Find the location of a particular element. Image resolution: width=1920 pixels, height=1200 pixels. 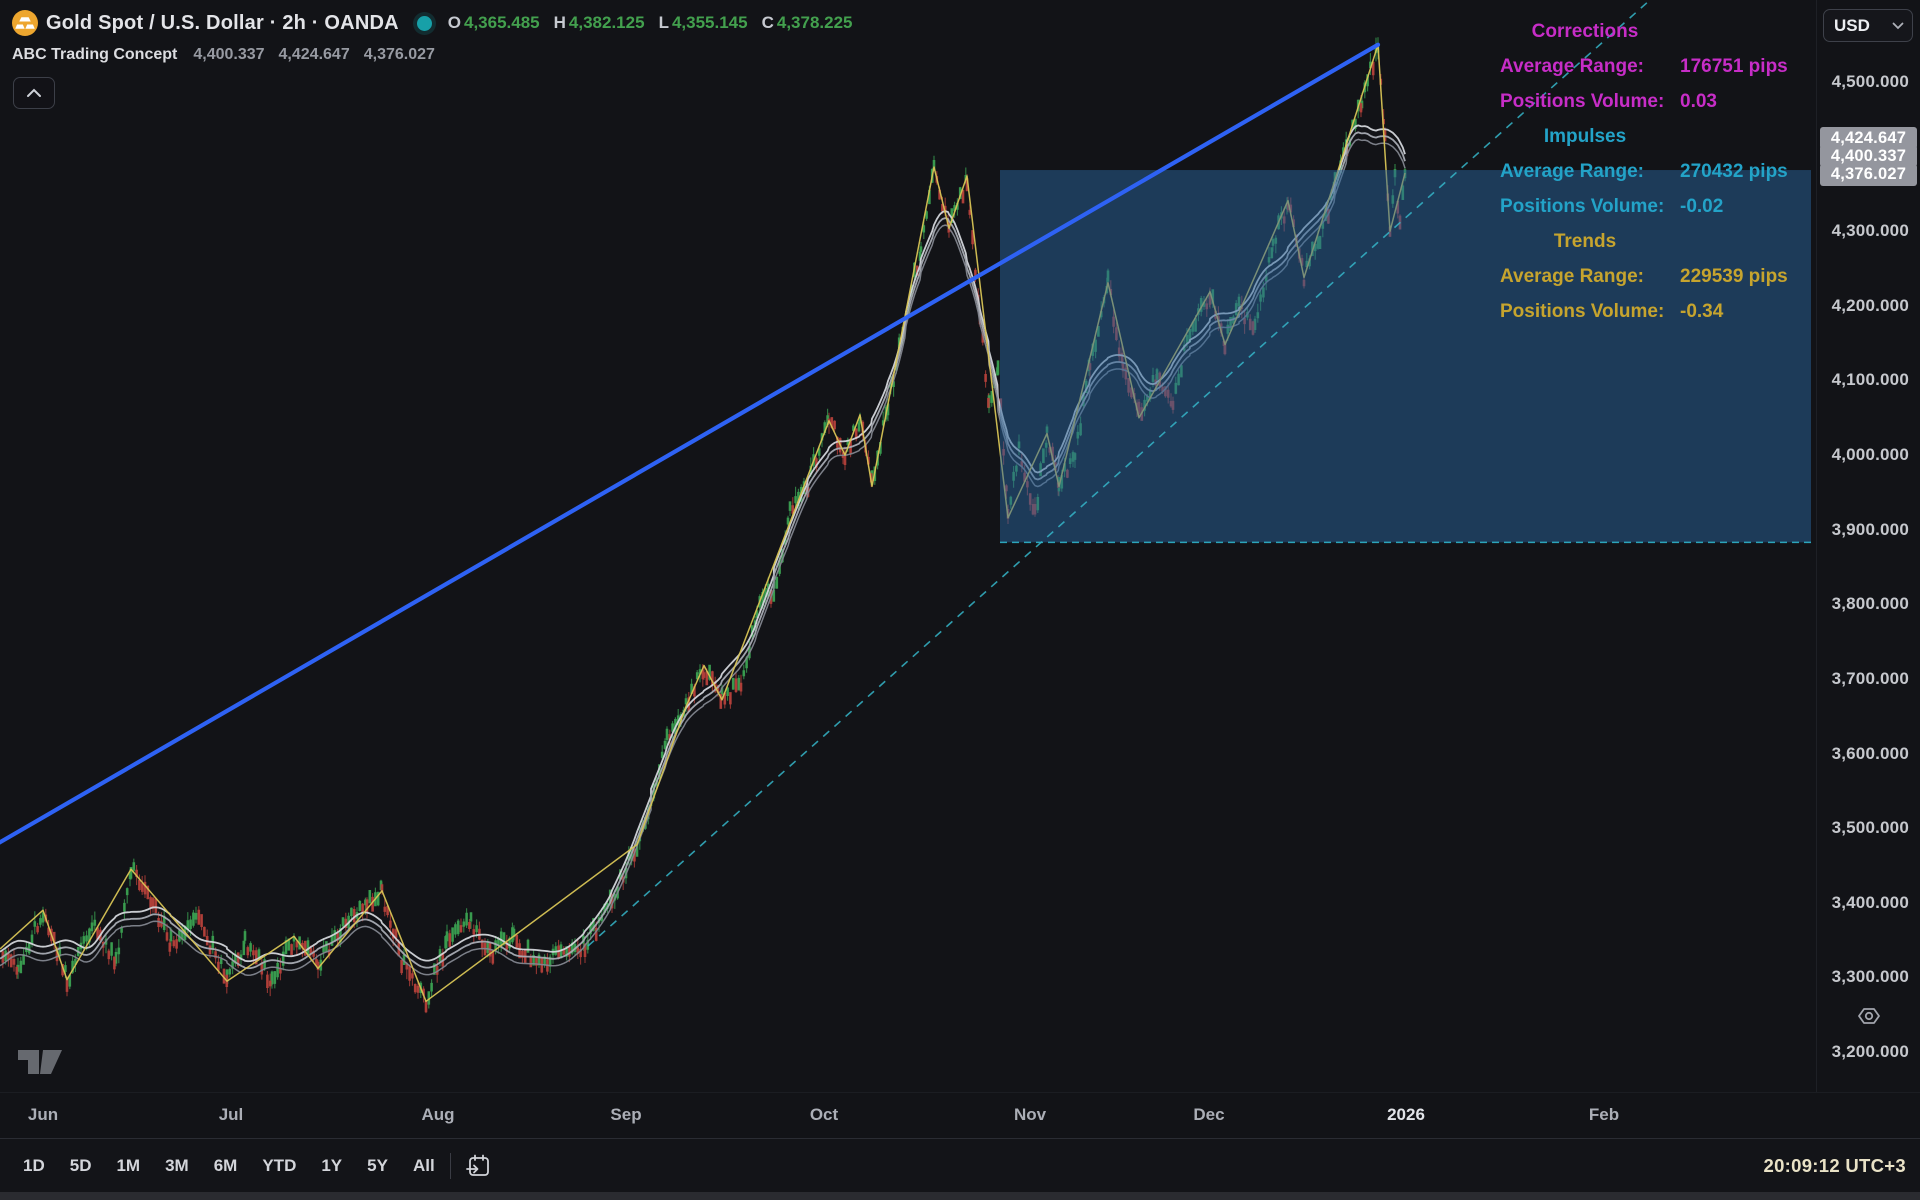

stats-section-title: Trends is located at coordinates (1585, 241).